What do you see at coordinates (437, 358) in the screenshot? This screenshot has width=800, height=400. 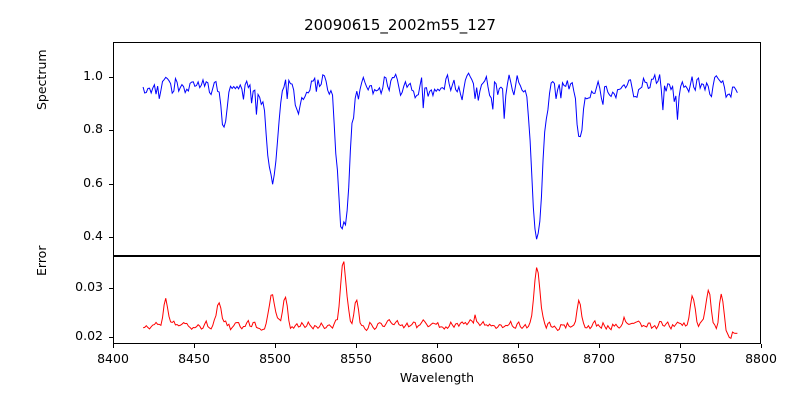 I see `xtick-label: 8600` at bounding box center [437, 358].